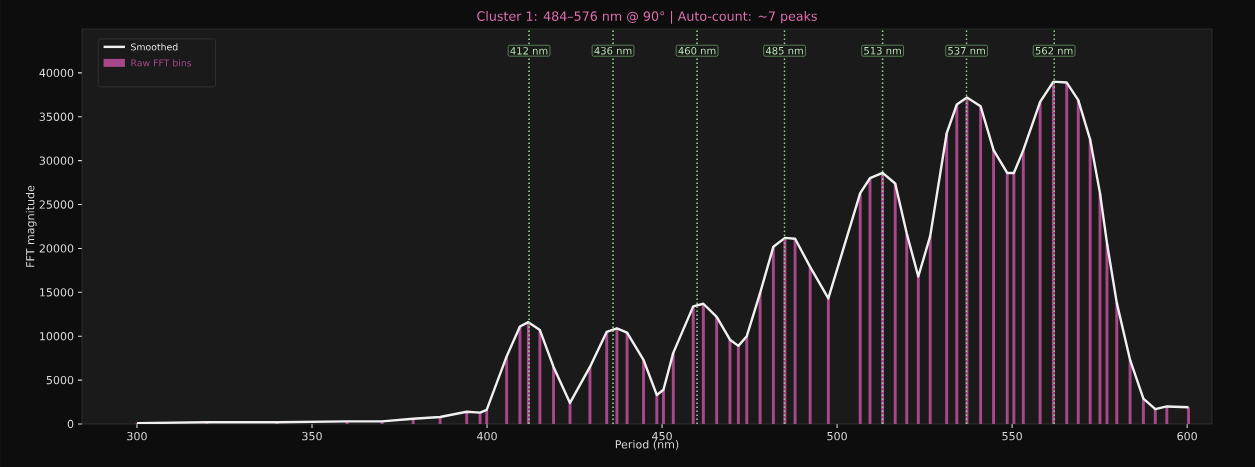 This screenshot has height=467, width=1255. Describe the element at coordinates (697, 50) in the screenshot. I see `ref-line-label: 460 nm` at that location.